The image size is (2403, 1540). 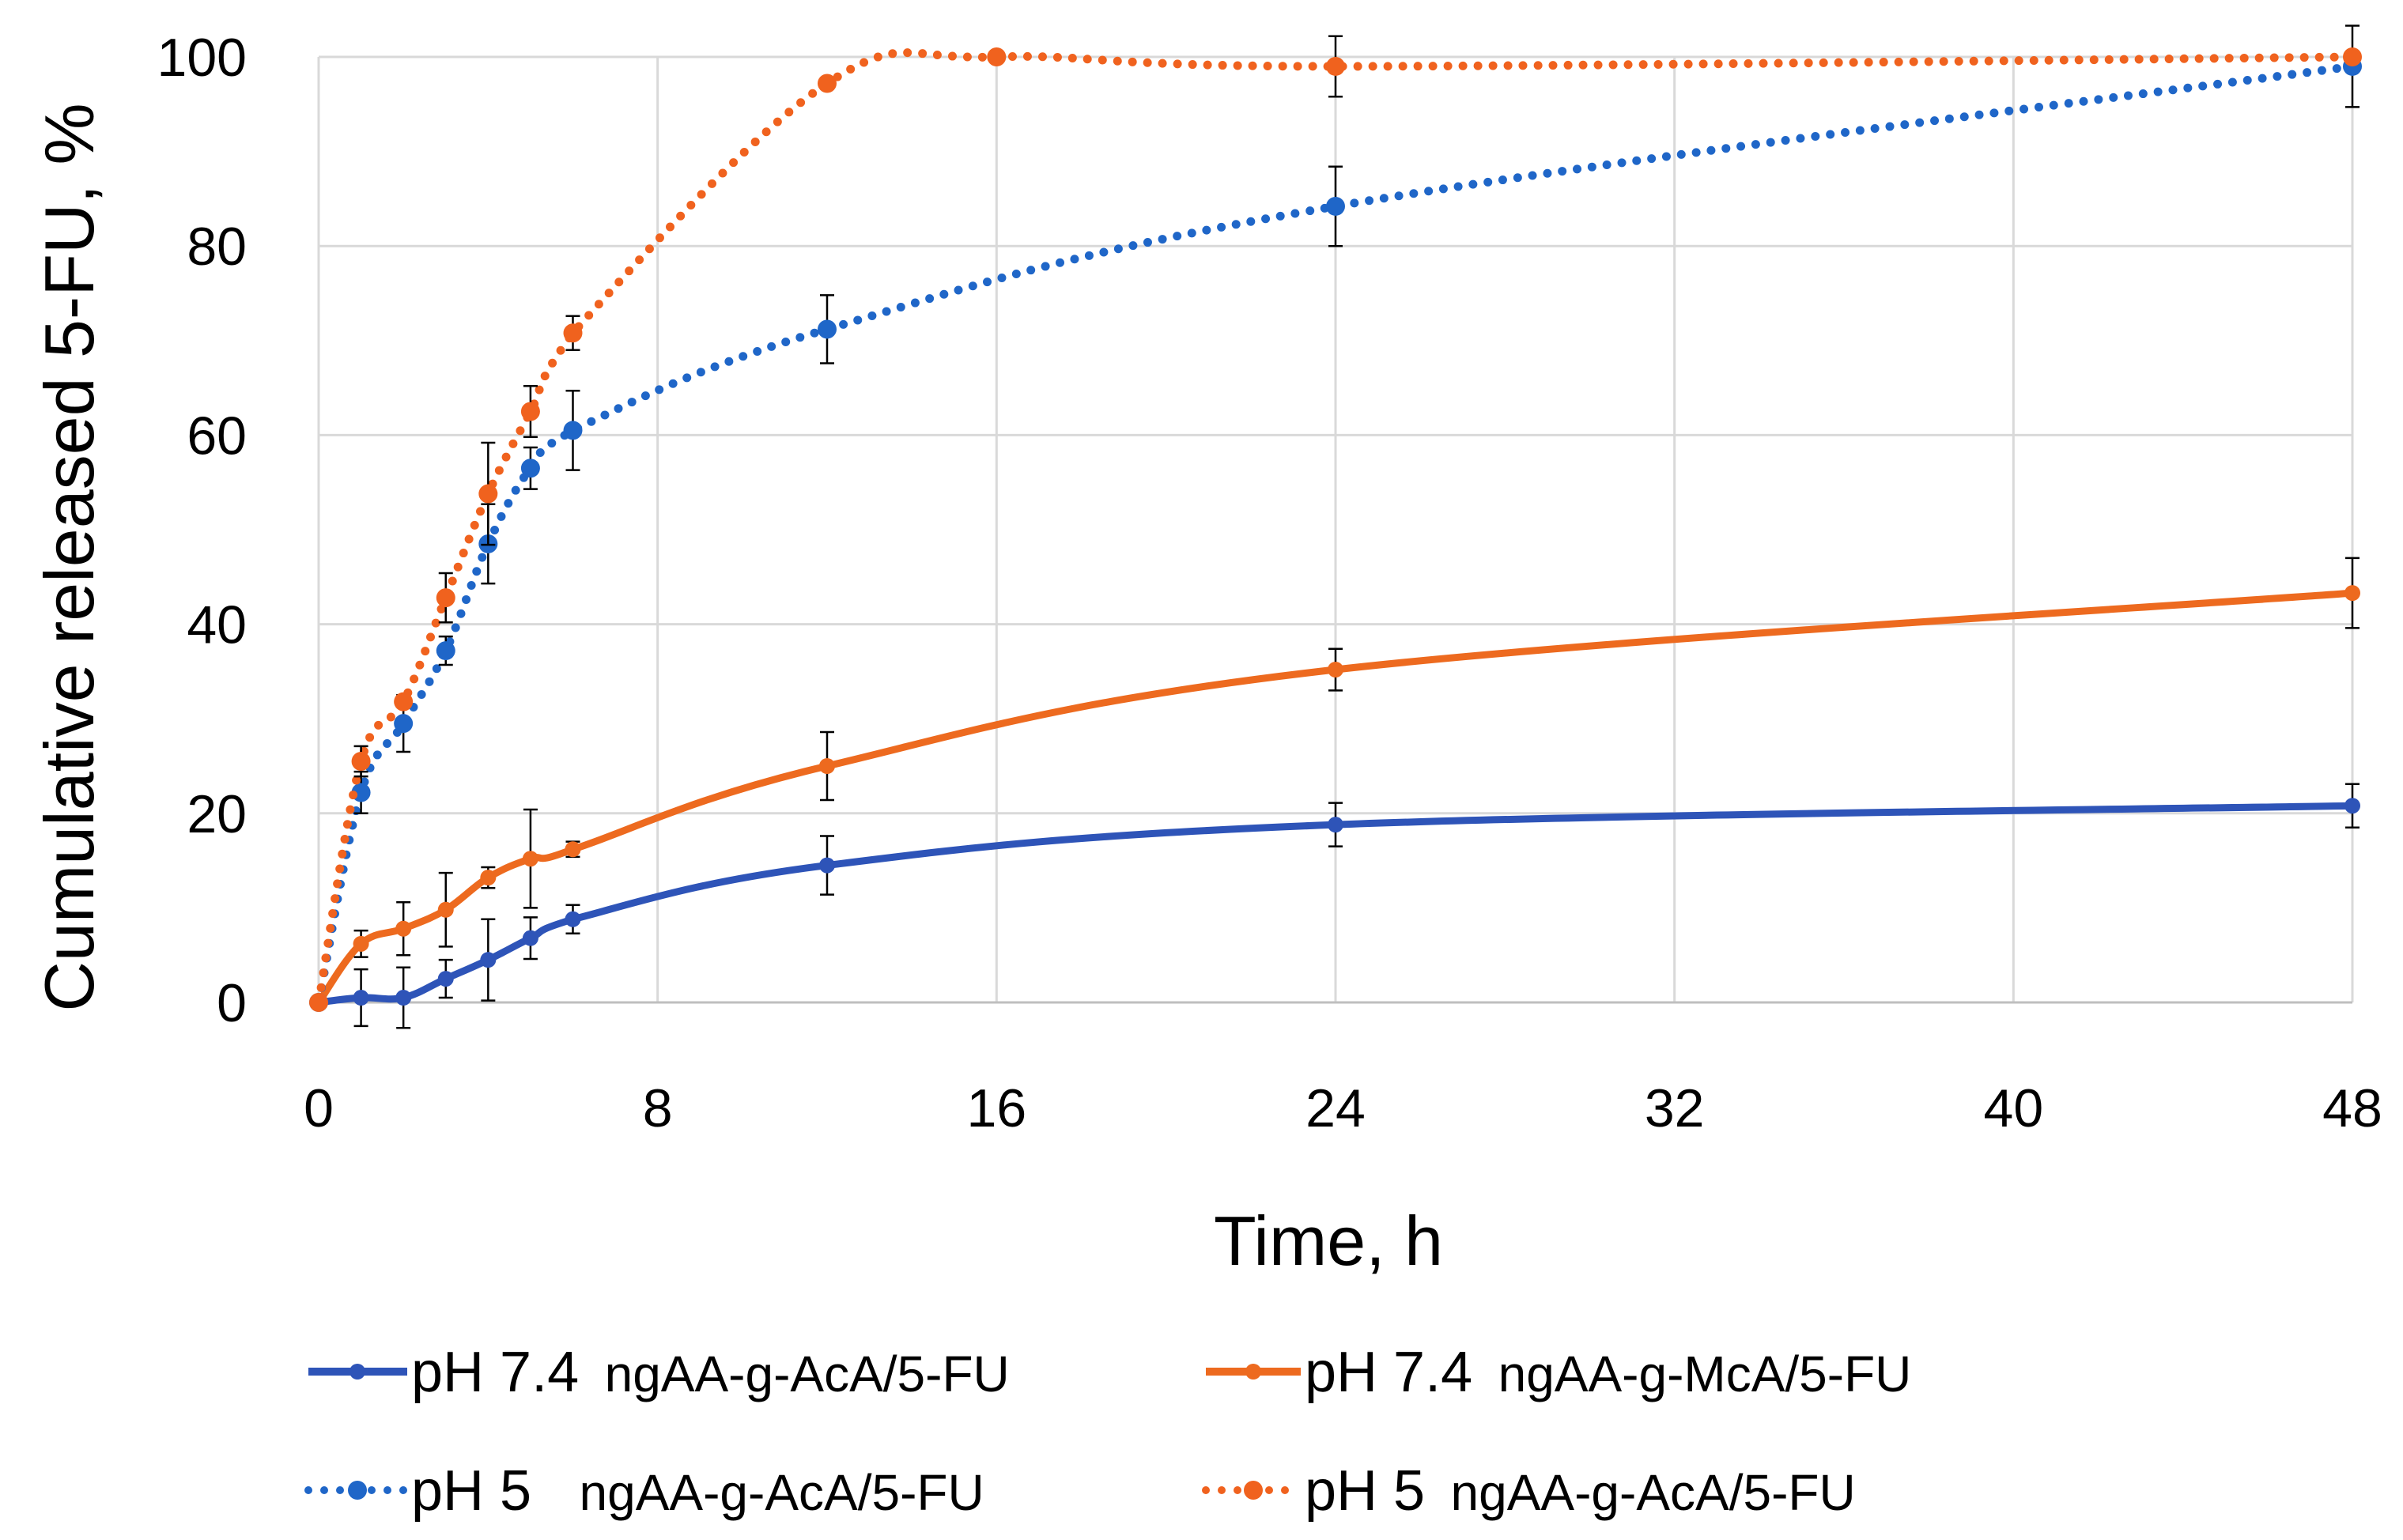 I want to click on legend-item-2: pH 7.4 ngAA-g-McA/5-FU, so click(x=1558, y=1373).